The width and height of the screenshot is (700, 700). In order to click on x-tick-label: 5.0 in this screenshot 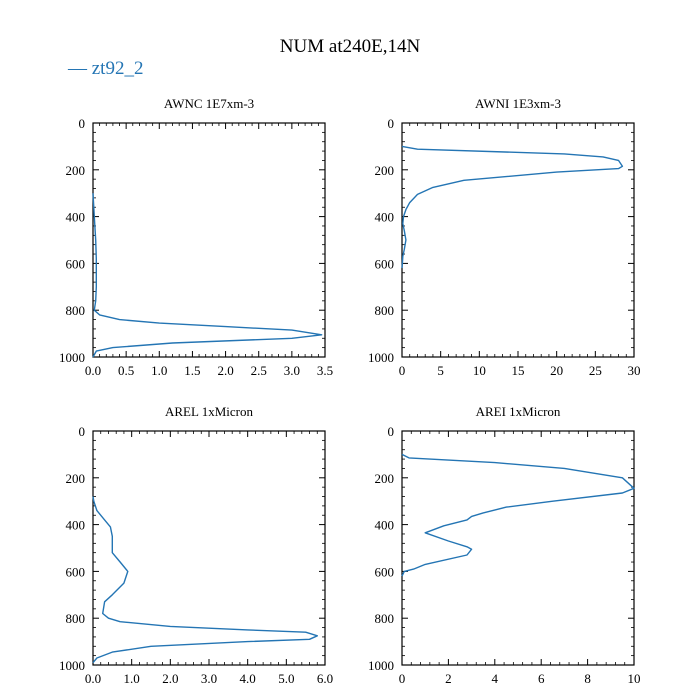, I will do `click(286, 678)`.